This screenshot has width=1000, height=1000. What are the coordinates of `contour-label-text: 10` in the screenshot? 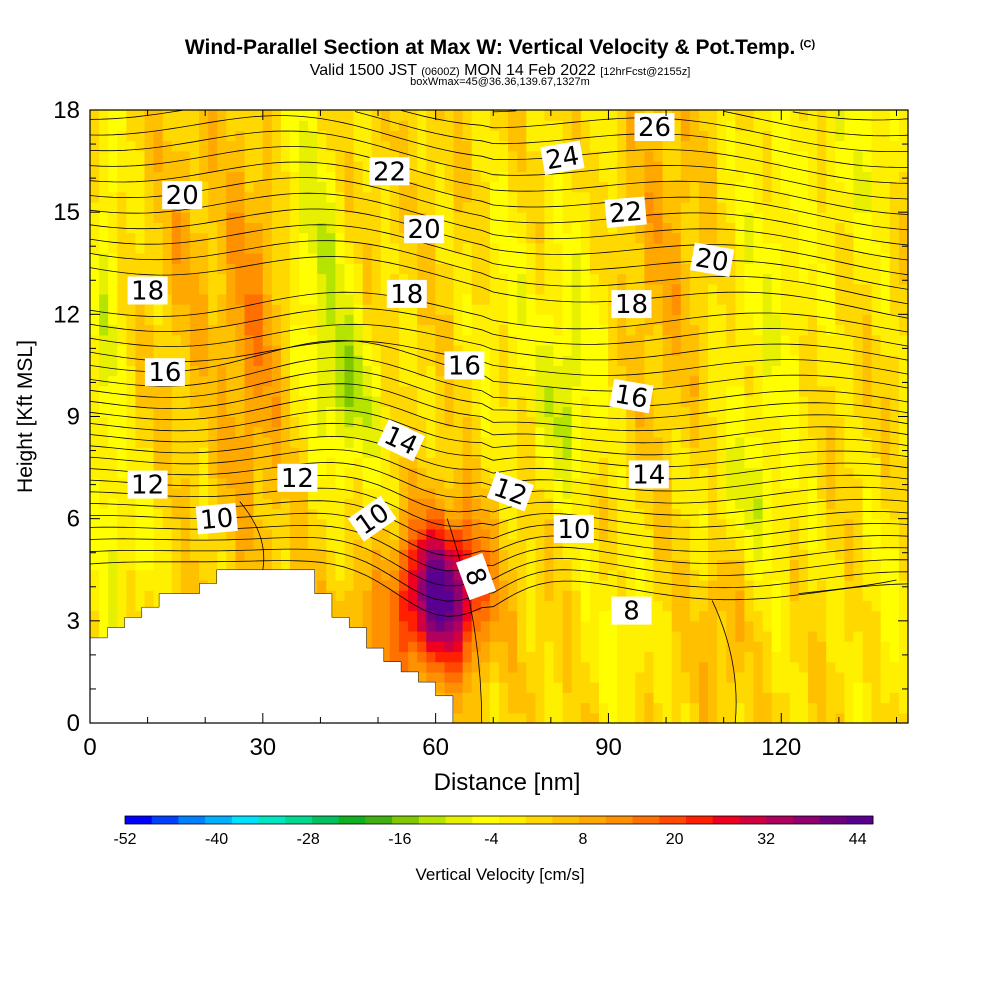 It's located at (573, 530).